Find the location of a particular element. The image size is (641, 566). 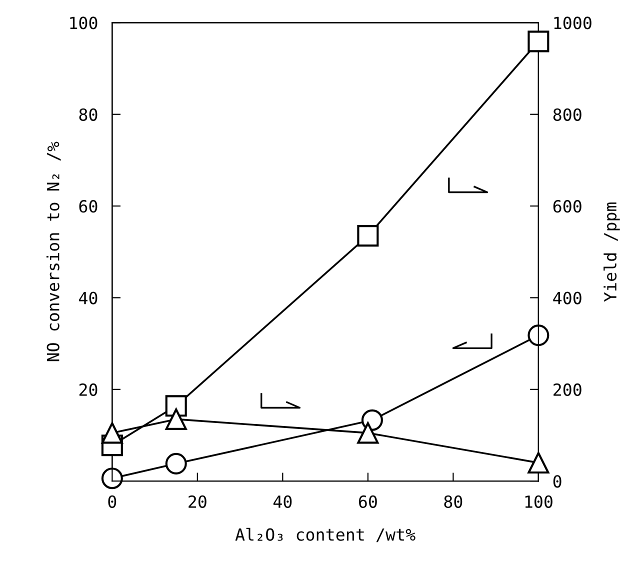

y-tick-label: 40 is located at coordinates (88, 298).